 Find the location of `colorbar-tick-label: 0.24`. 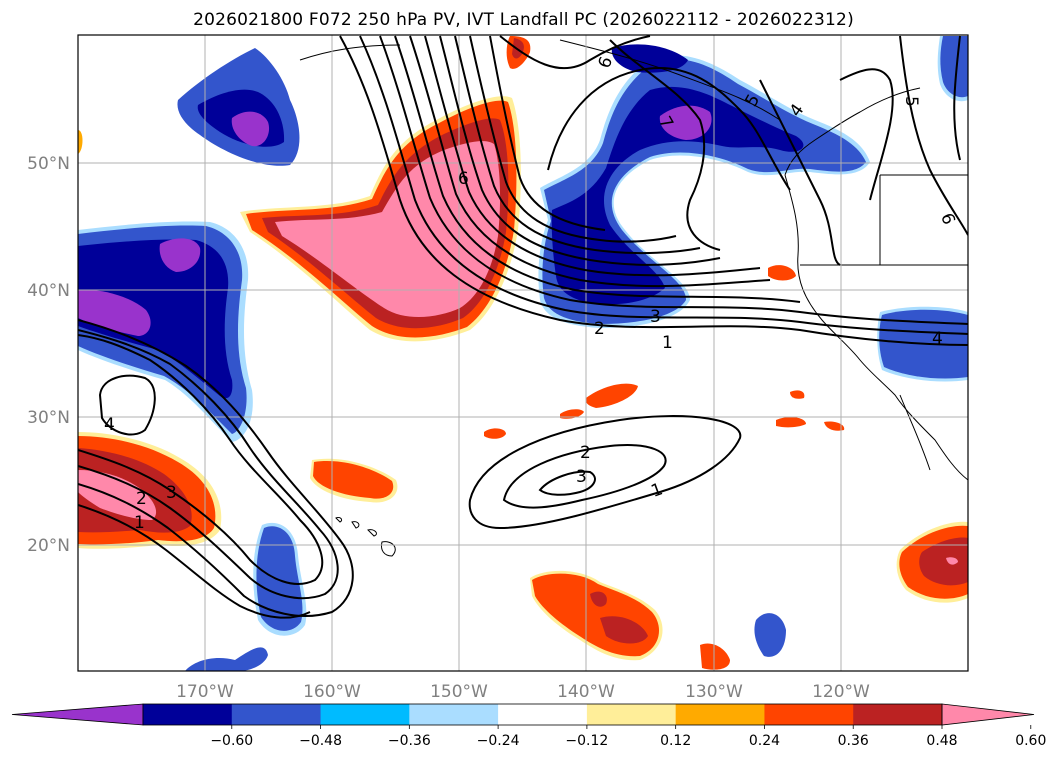

colorbar-tick-label: 0.24 is located at coordinates (764, 741).